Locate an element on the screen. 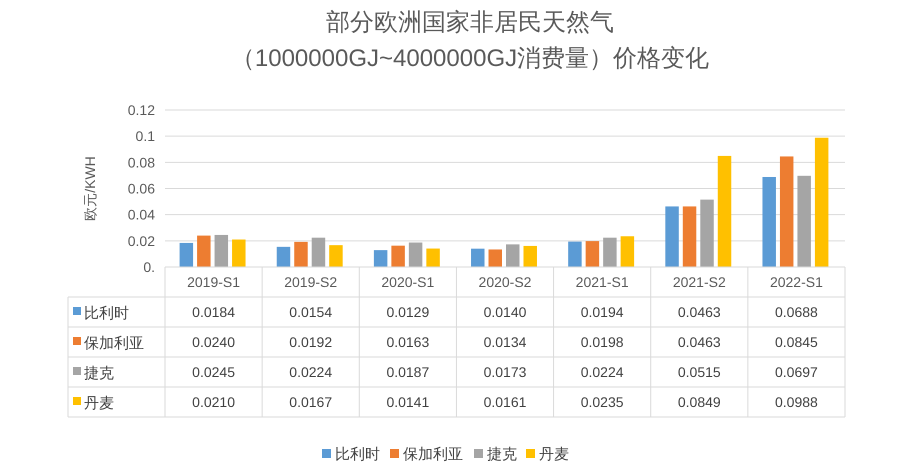 The image size is (900, 474). y-tick-label: 0.12 is located at coordinates (142, 110).